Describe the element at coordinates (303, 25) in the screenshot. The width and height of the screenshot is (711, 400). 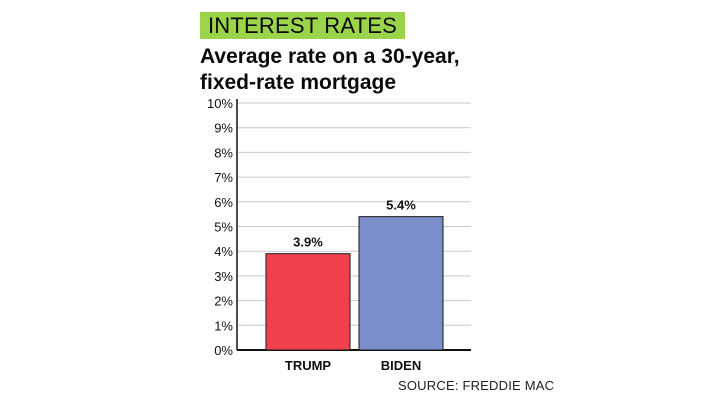
I see `chart-kicker-label: INTEREST RATES` at that location.